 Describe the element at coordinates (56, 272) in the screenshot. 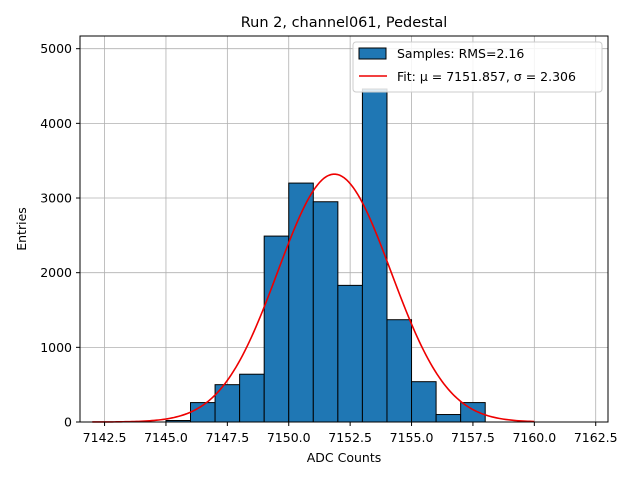

I see `y-tick-label: 2000` at that location.